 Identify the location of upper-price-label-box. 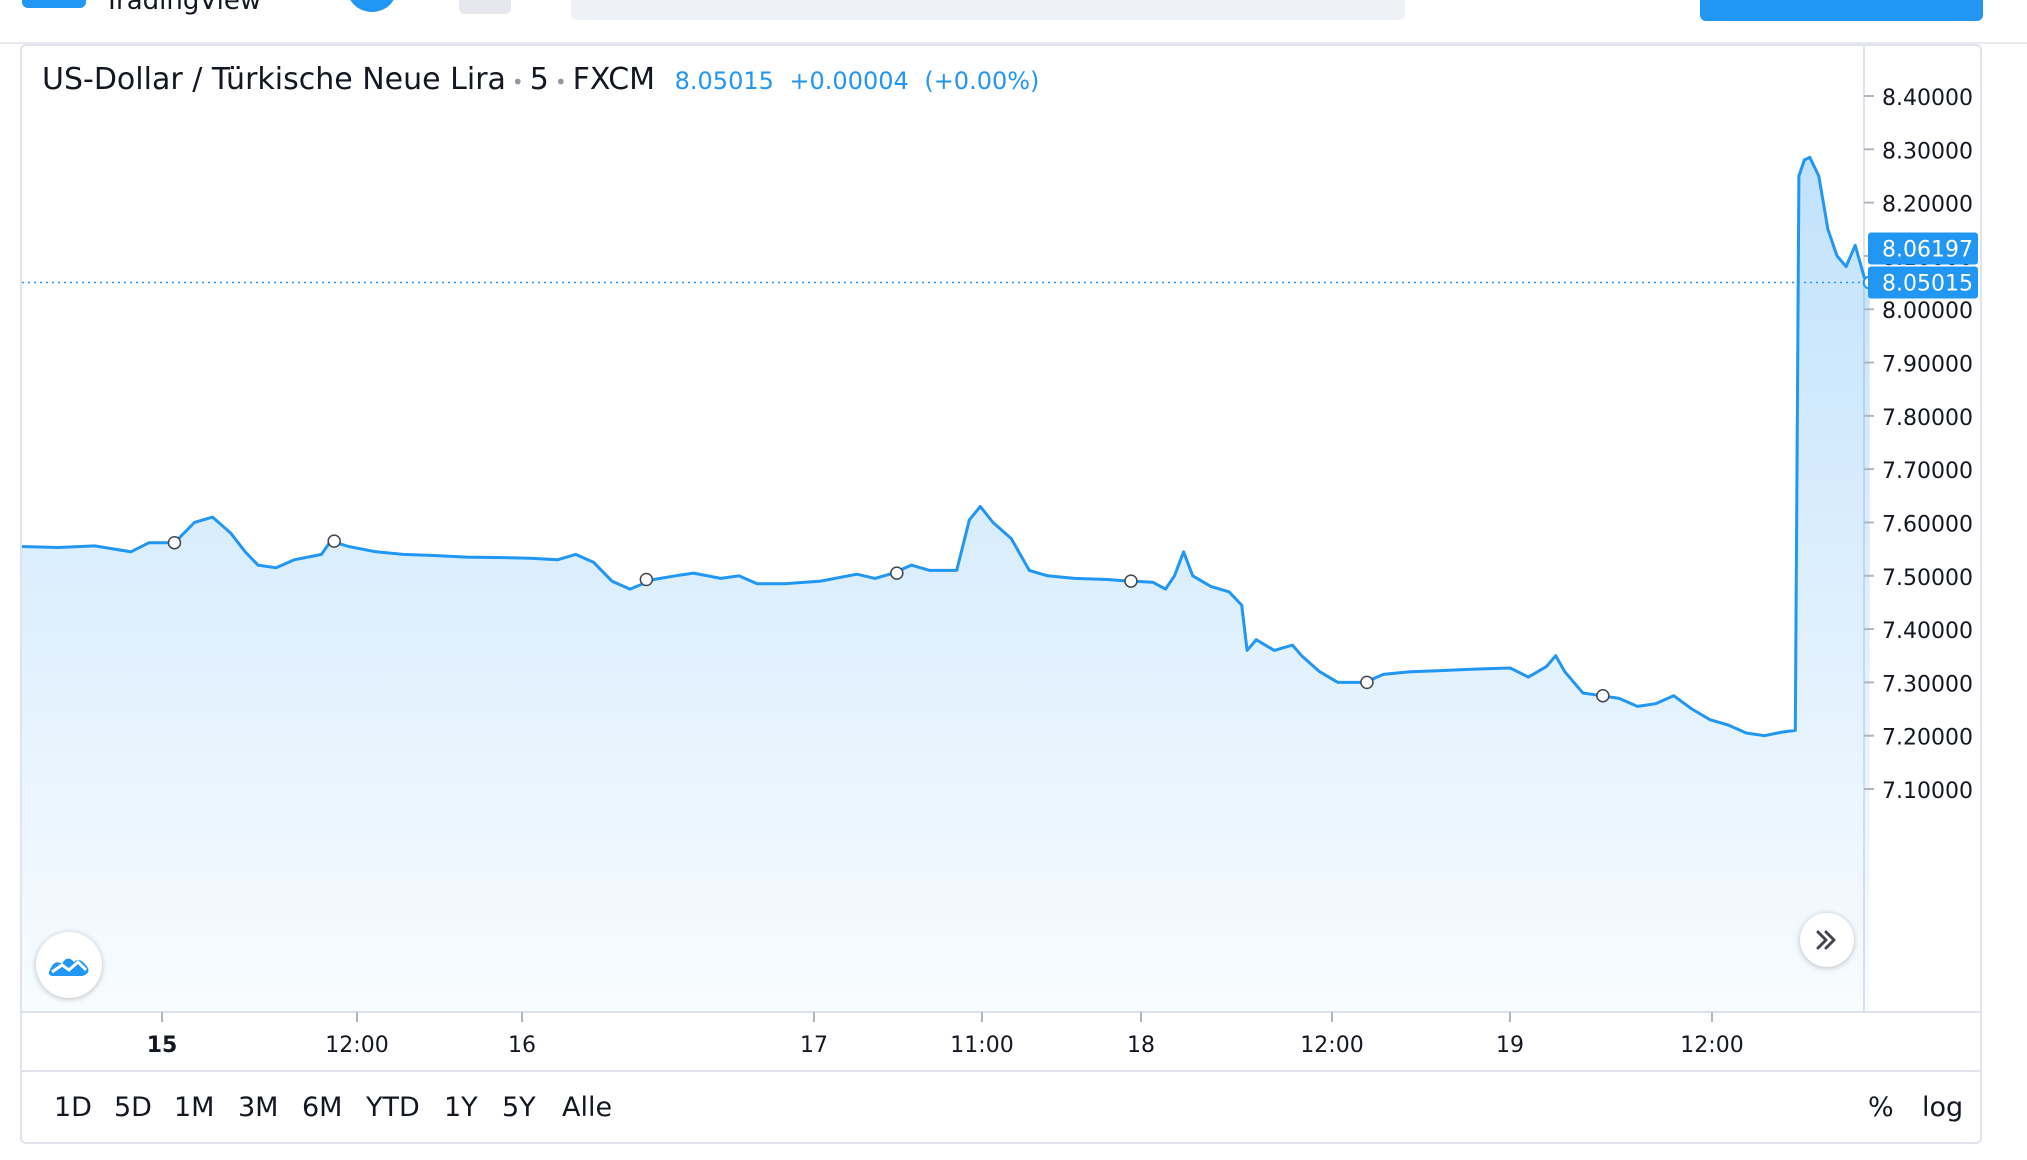
(1923, 248).